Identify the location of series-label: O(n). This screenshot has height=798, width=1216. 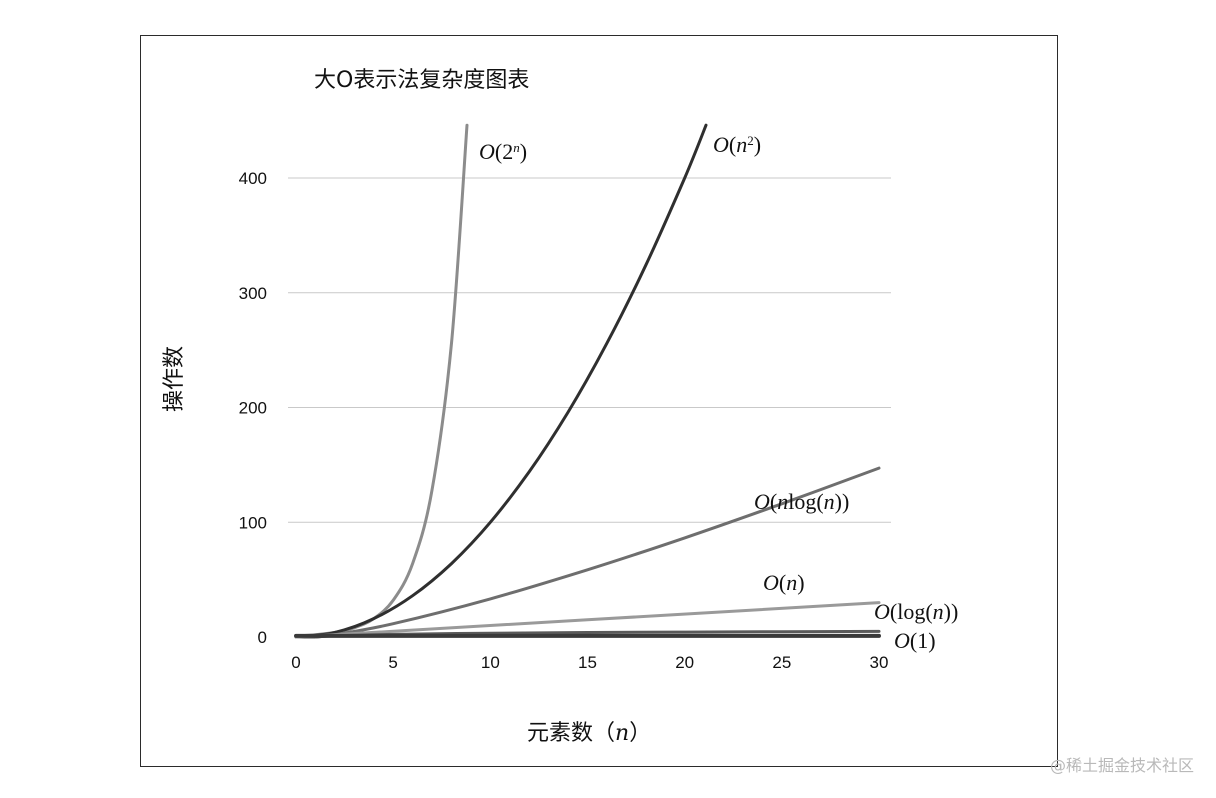
(784, 582).